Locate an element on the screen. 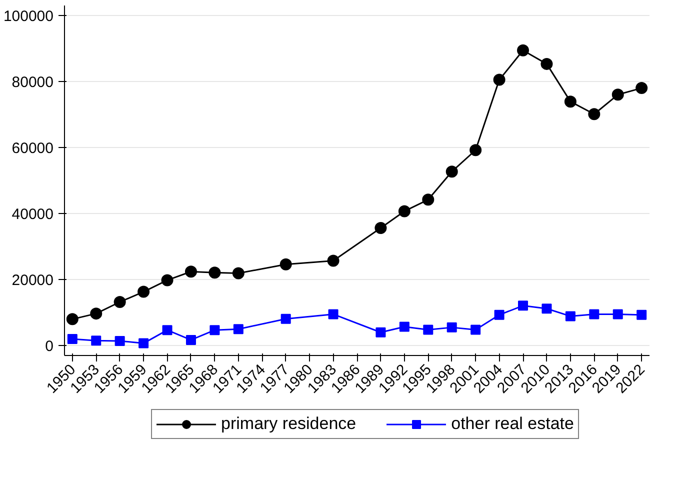 The height and width of the screenshot is (488, 676). legend-label: primary residence is located at coordinates (288, 424).